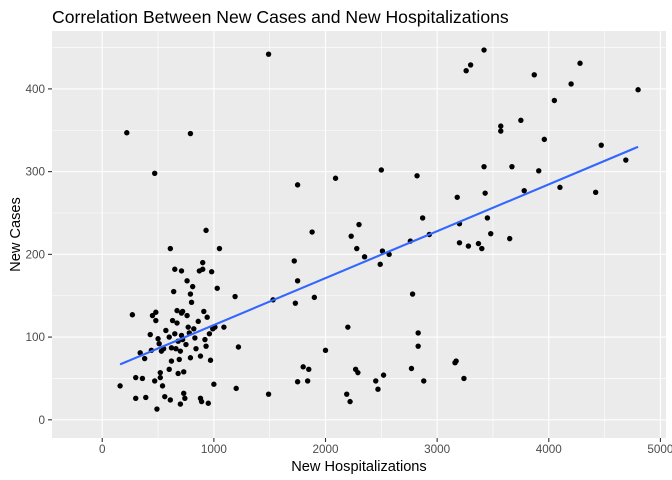  Describe the element at coordinates (16, 234) in the screenshot. I see `y-axis-label: New Cases` at that location.